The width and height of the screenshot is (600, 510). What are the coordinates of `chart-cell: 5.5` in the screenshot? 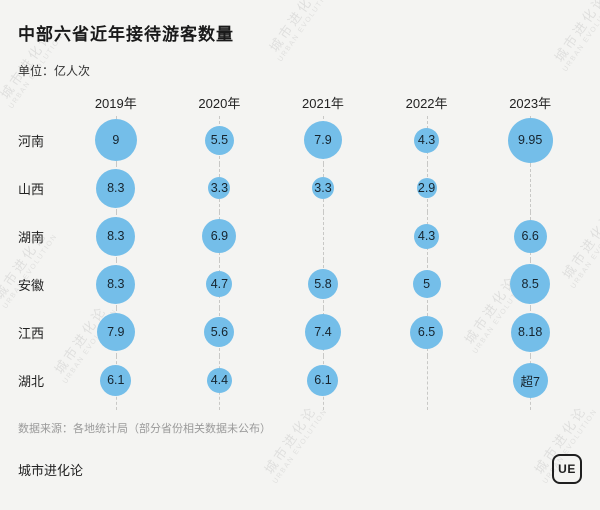 It's located at (220, 140).